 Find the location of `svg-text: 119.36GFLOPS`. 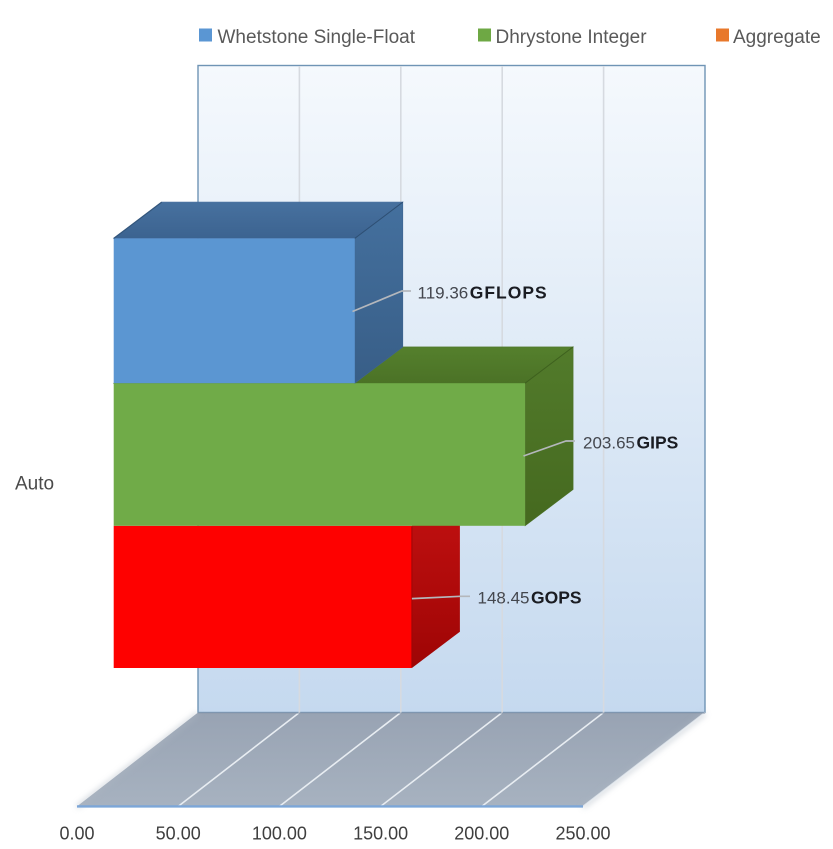

svg-text: 119.36GFLOPS is located at coordinates (483, 293).